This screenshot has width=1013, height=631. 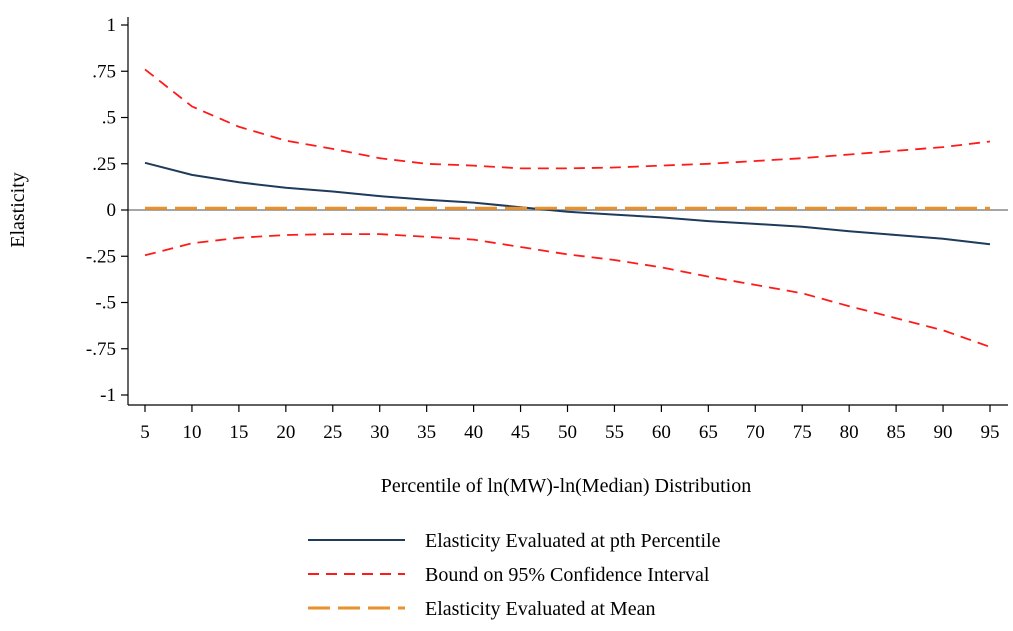 What do you see at coordinates (849, 432) in the screenshot?
I see `x-tick-label: 80` at bounding box center [849, 432].